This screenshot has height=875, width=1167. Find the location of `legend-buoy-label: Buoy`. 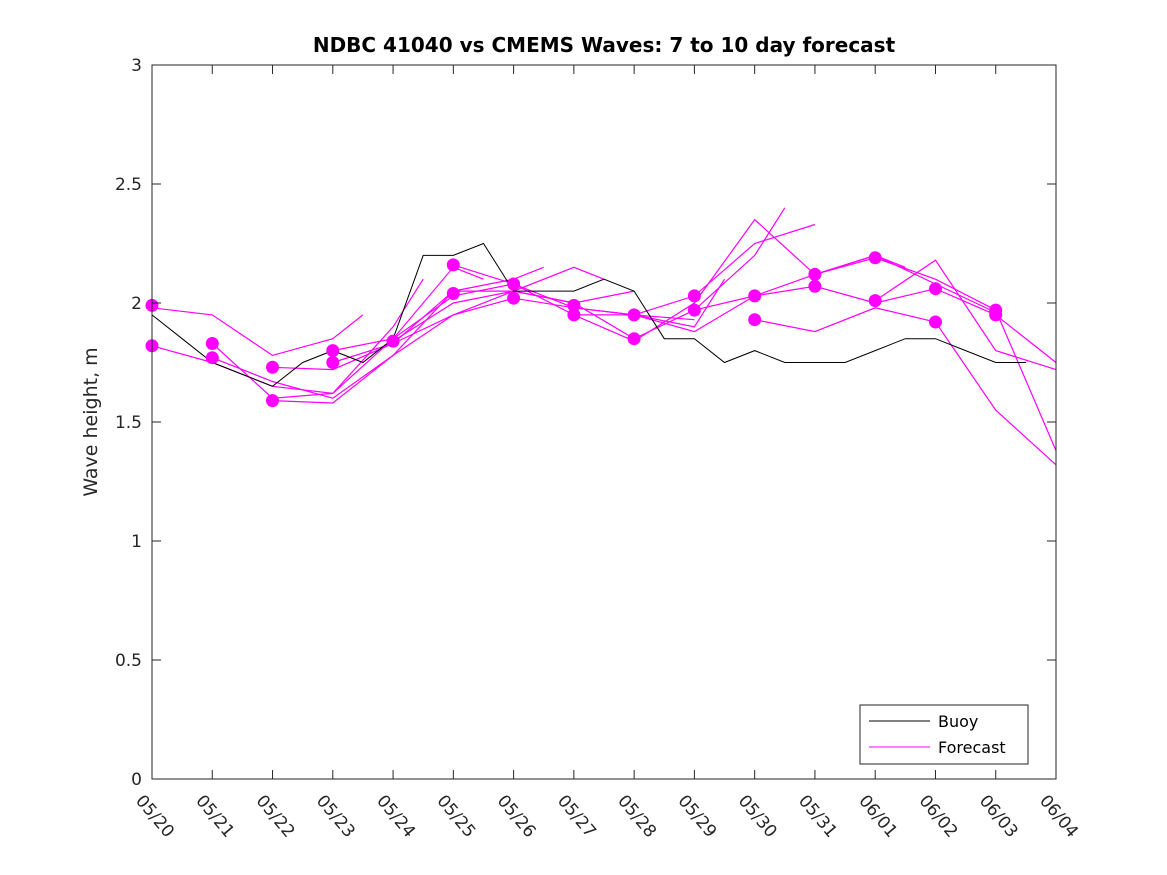

legend-buoy-label: Buoy is located at coordinates (958, 721).